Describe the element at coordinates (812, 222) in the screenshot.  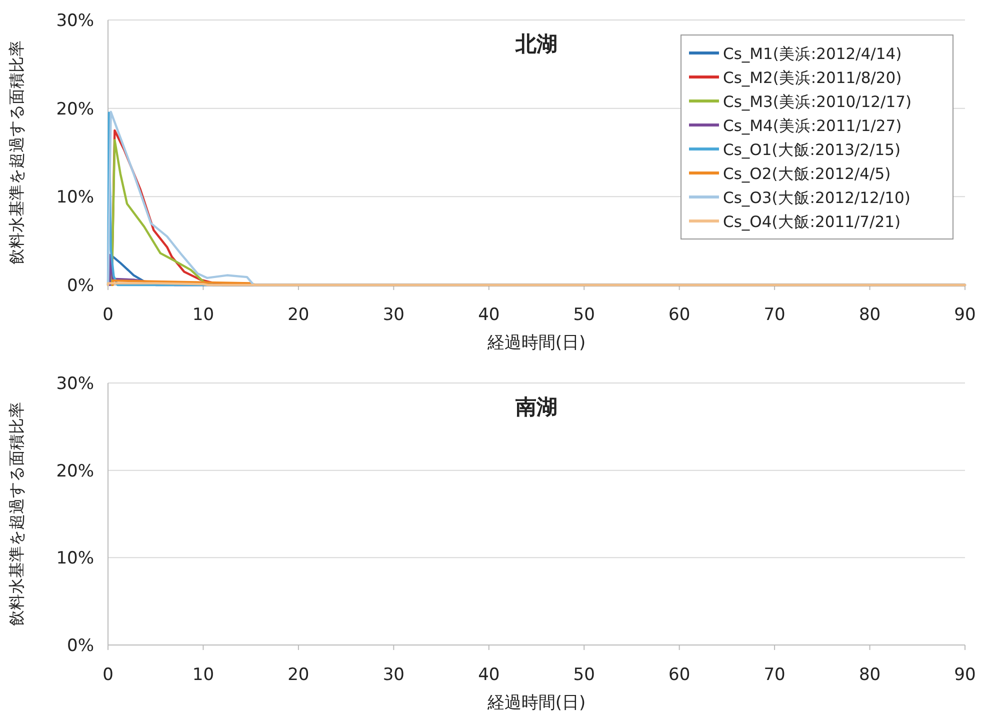
I see `legend-label: Cs_O4(大飯:2011/7/21)` at that location.